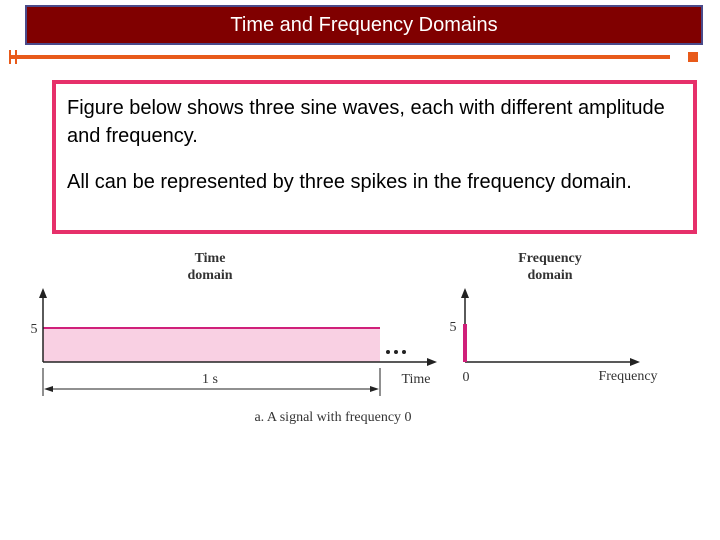  I want to click on title-bar: Time and Frequency Domains, so click(364, 25).